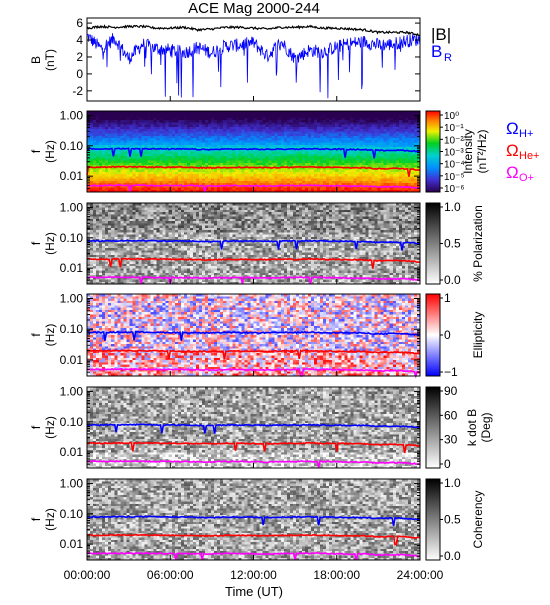 The image size is (550, 605). Describe the element at coordinates (454, 189) in the screenshot. I see `colorbar-tick-label: 10⁻⁶` at that location.